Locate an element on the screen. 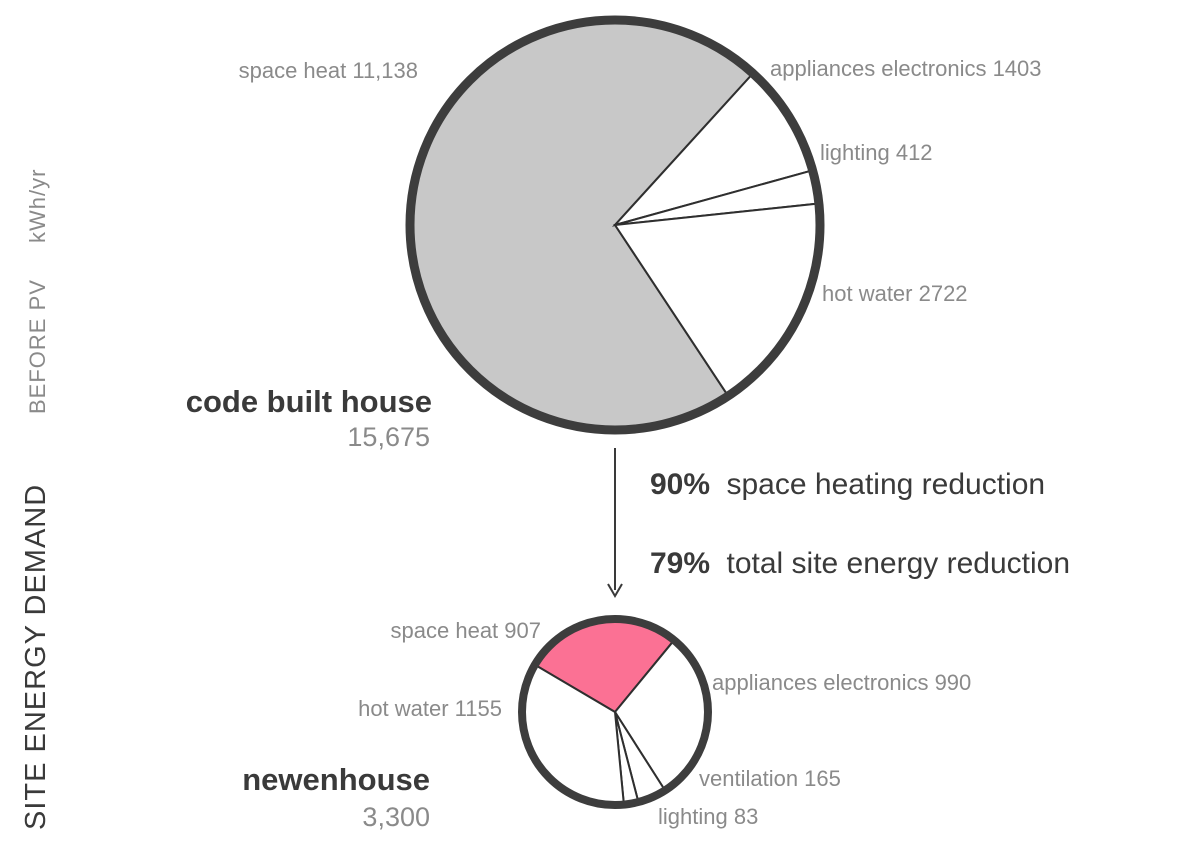  reduction-total-text: total site energy reduction is located at coordinates (899, 563).